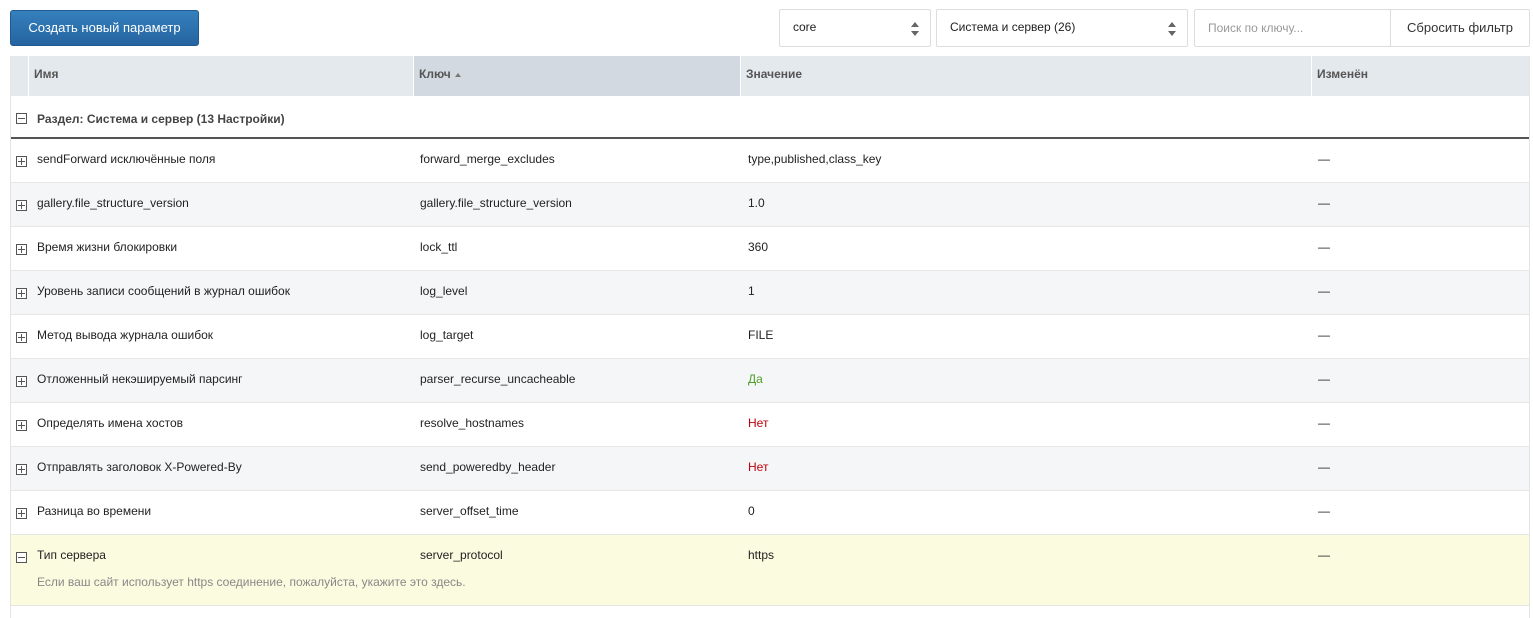 The image size is (1533, 618). What do you see at coordinates (488, 467) in the screenshot?
I see `setting-key: send_poweredby_header` at bounding box center [488, 467].